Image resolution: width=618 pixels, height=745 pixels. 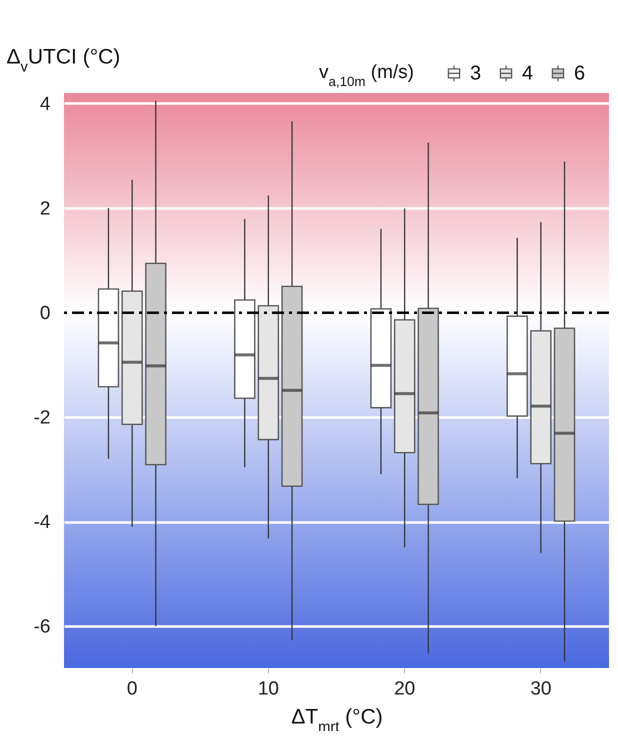 What do you see at coordinates (45, 104) in the screenshot?
I see `y-tick-label: 4` at bounding box center [45, 104].